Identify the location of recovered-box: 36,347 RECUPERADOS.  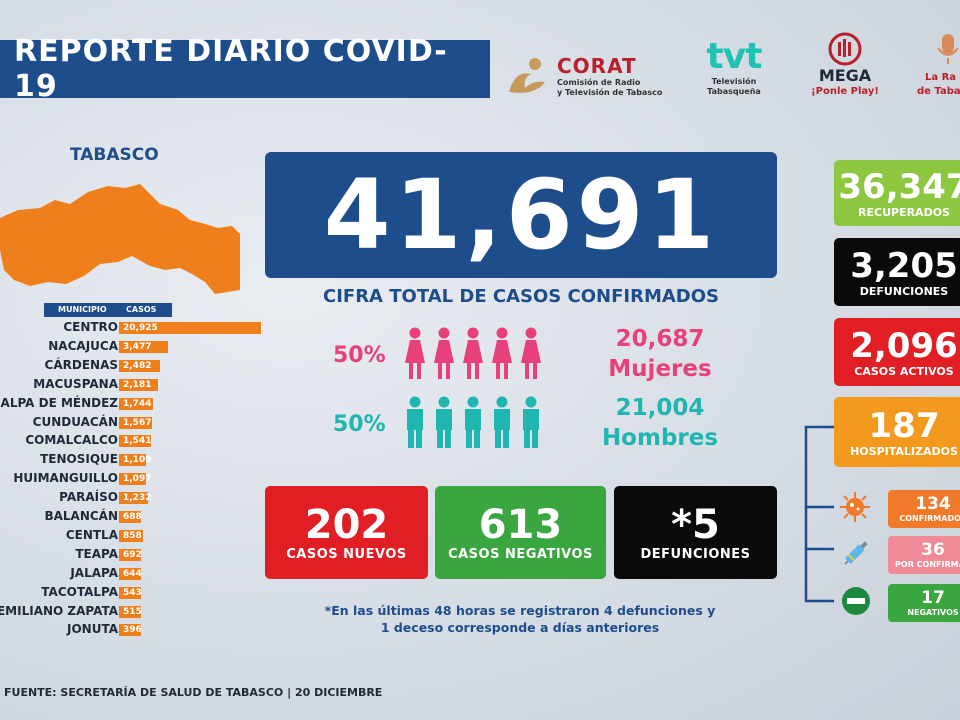
(897, 193).